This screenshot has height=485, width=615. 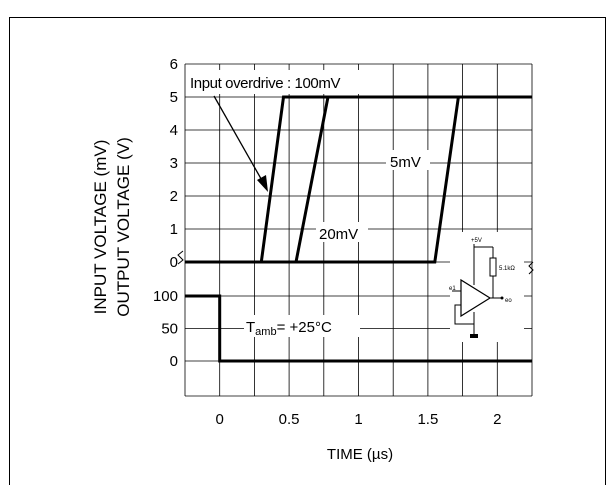 I want to click on overdrive-label-bg, so click(x=282, y=82).